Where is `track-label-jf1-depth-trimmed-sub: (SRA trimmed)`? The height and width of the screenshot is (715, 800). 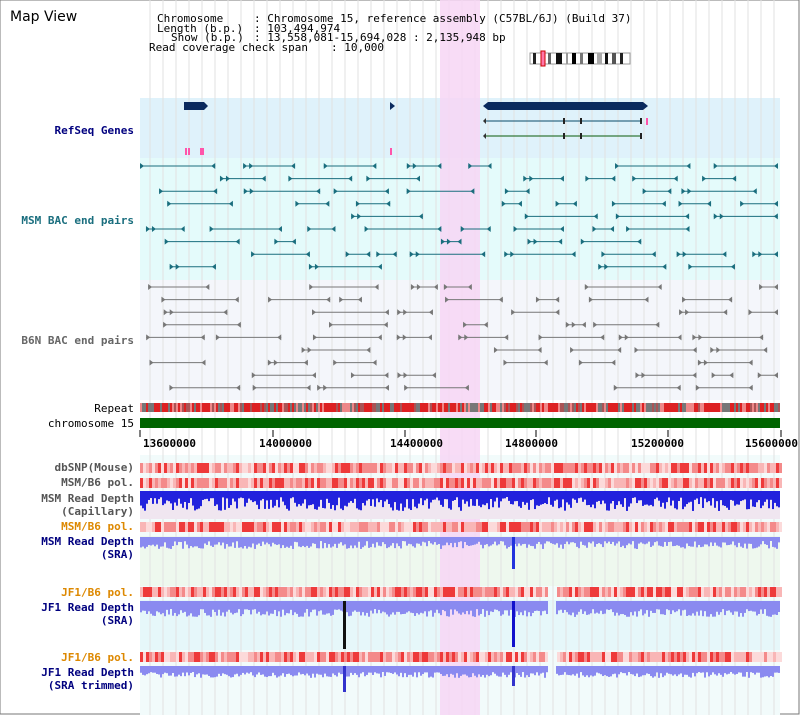
track-label-jf1-depth-trimmed-sub: (SRA trimmed) is located at coordinates (90, 685).